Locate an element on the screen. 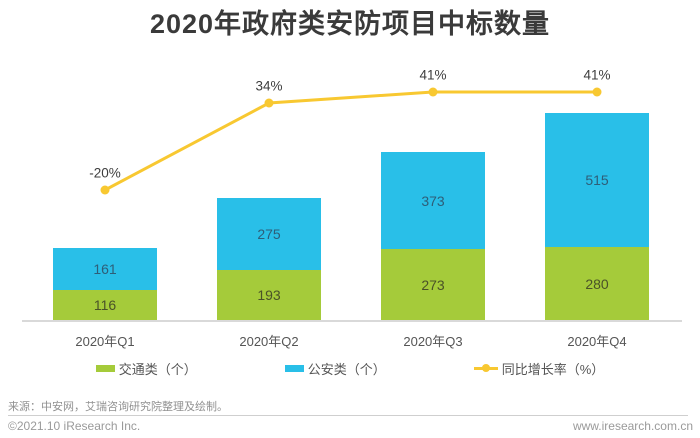 The image size is (700, 438). bar-segment-police-4: 515 is located at coordinates (597, 180).